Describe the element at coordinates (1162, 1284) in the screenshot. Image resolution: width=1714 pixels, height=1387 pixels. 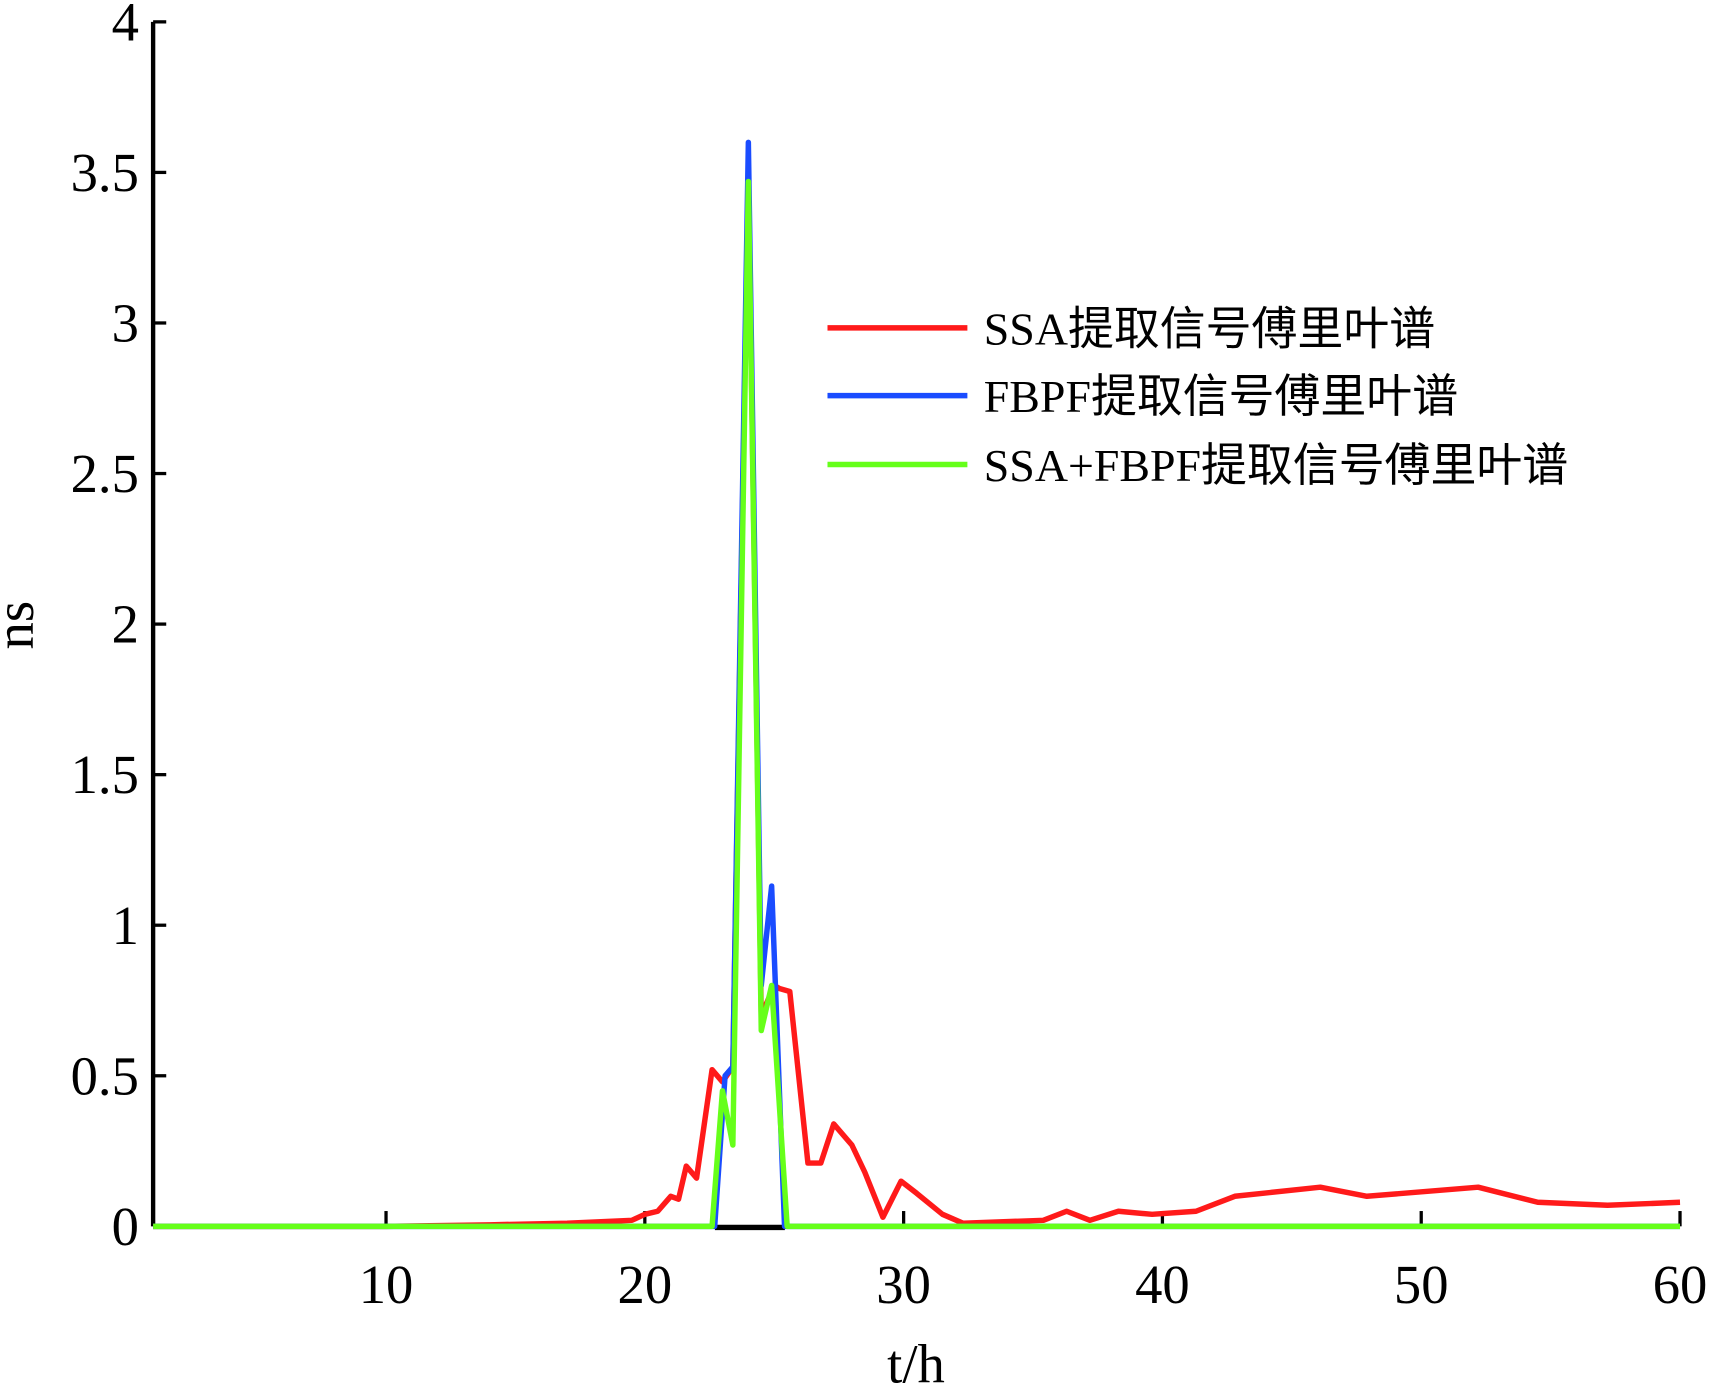
I see `x-tick-label: 40` at that location.